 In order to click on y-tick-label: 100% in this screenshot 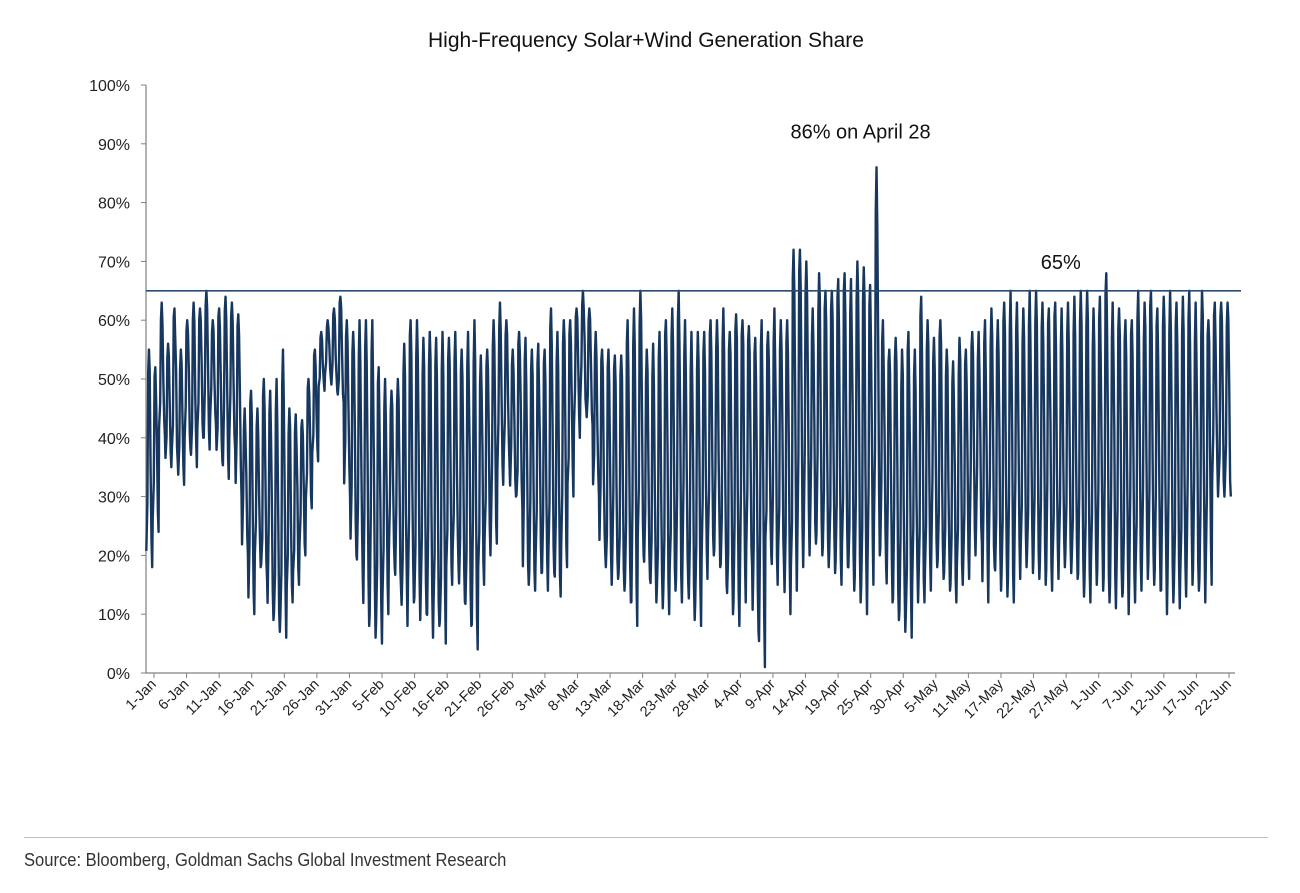, I will do `click(109, 86)`.